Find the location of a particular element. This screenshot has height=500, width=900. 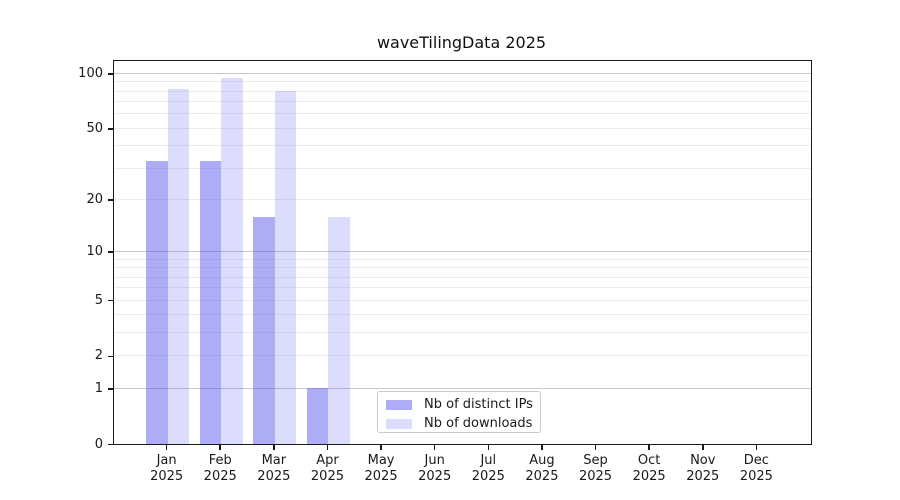

y-tick-label: 50 is located at coordinates (94, 128).